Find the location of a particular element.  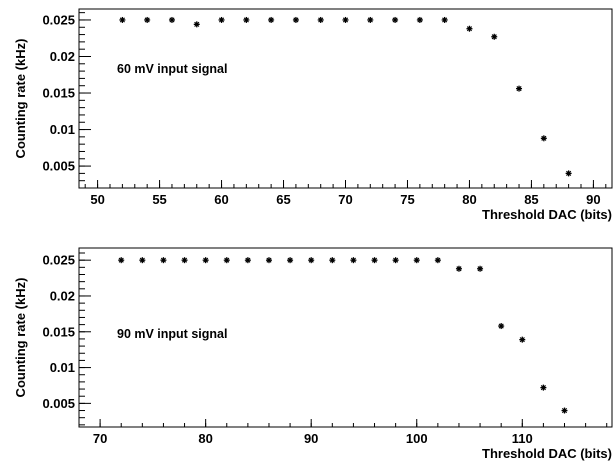

x-tick-label: 65 is located at coordinates (283, 199).